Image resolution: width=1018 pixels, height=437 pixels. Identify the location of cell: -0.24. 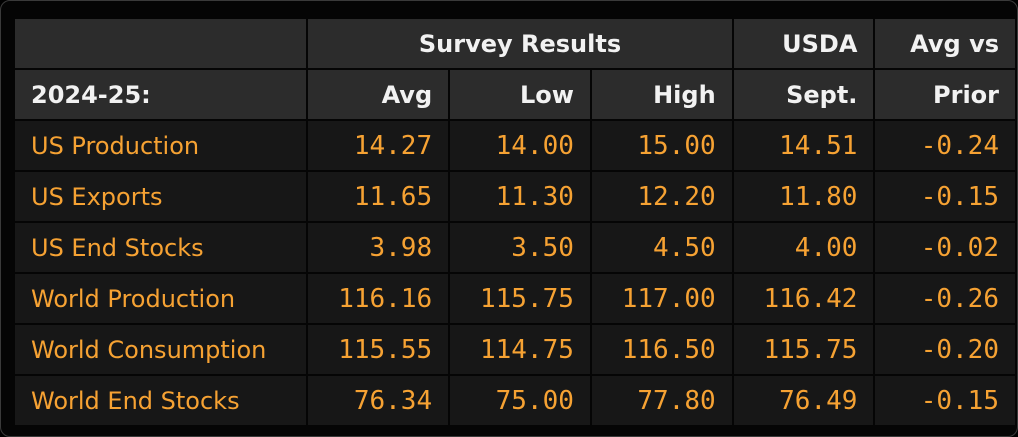
(945, 145).